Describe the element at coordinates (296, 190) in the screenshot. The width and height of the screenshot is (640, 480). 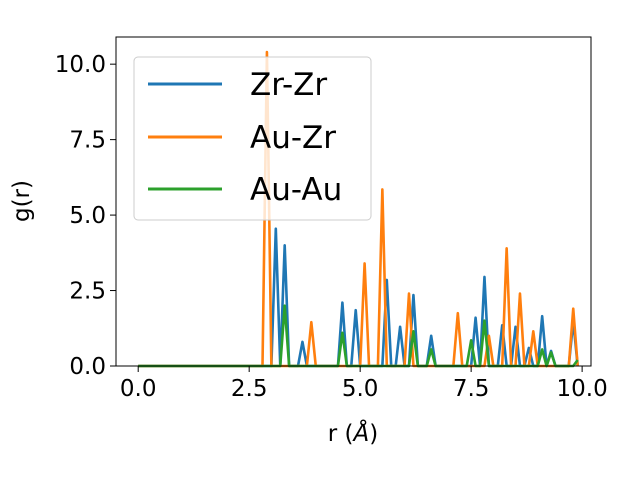
I see `legend-label-au-au: Au-Au` at that location.